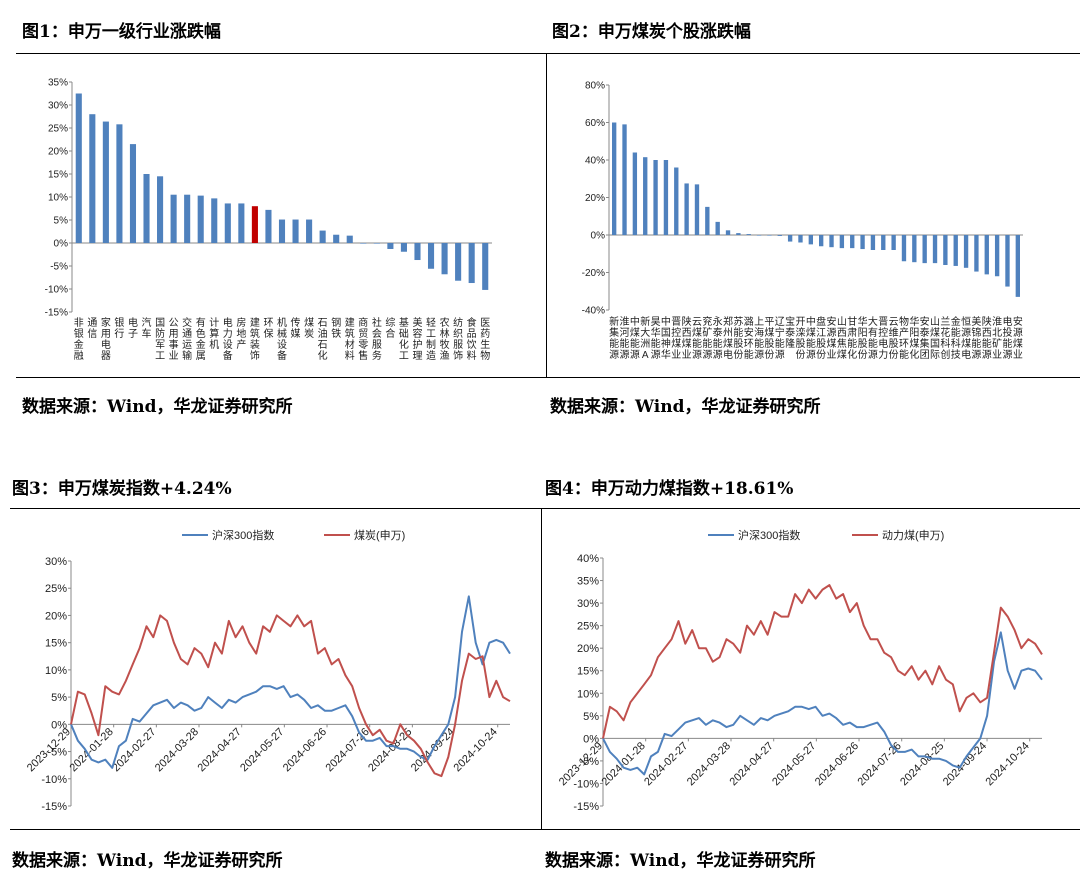 The image size is (1080, 886). What do you see at coordinates (350, 339) in the screenshot?
I see `x-category-label: 建筑材料` at bounding box center [350, 339].